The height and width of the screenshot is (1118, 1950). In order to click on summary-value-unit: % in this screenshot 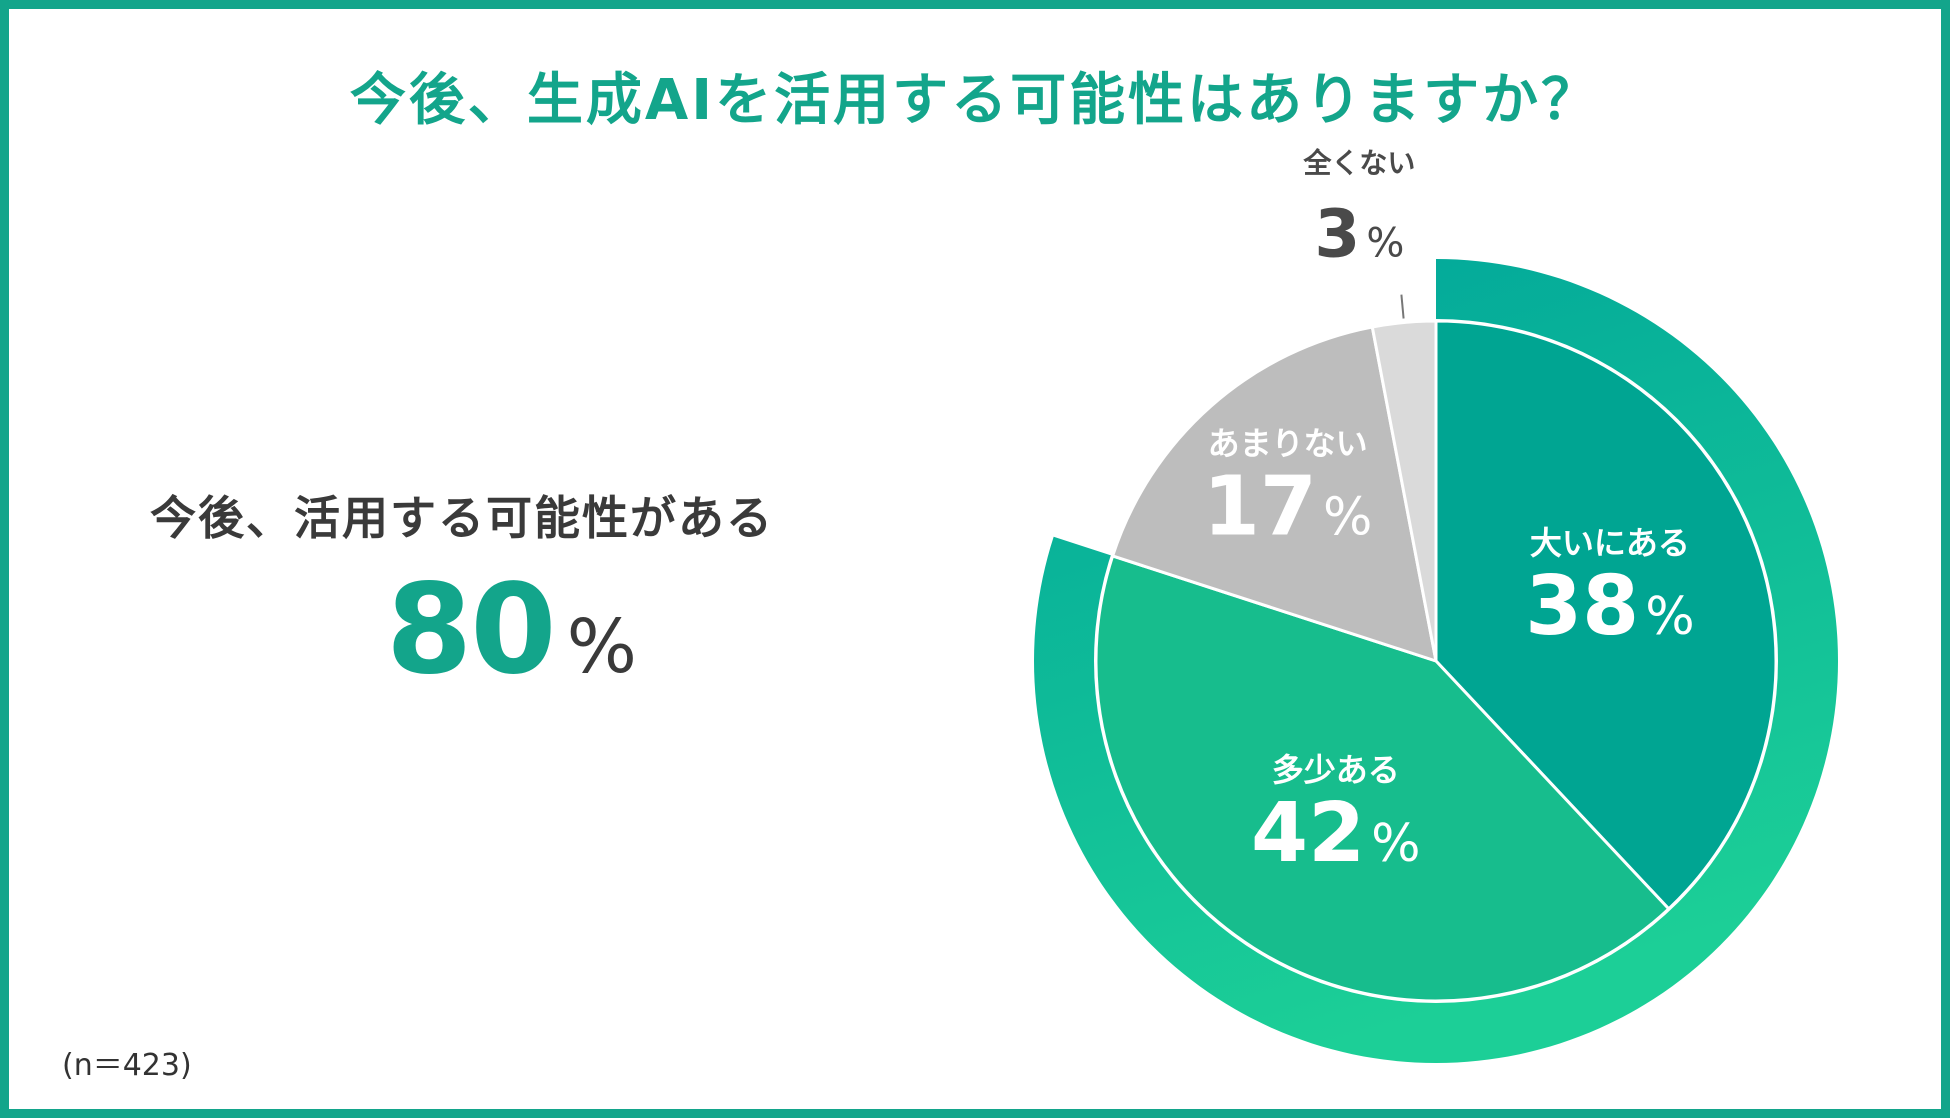, I will do `click(601, 647)`.